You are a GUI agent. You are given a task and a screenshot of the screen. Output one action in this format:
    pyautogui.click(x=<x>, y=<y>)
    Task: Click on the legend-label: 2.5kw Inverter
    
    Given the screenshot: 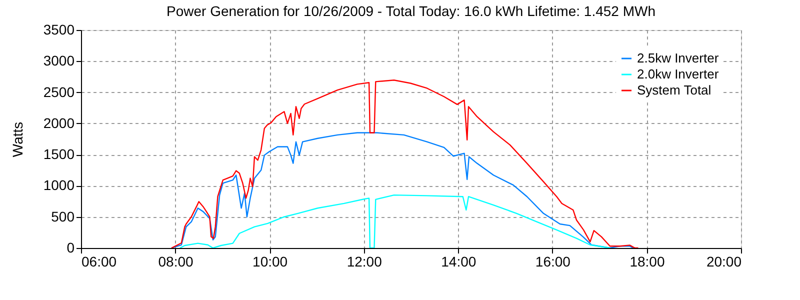 What is the action you would take?
    pyautogui.click(x=678, y=58)
    